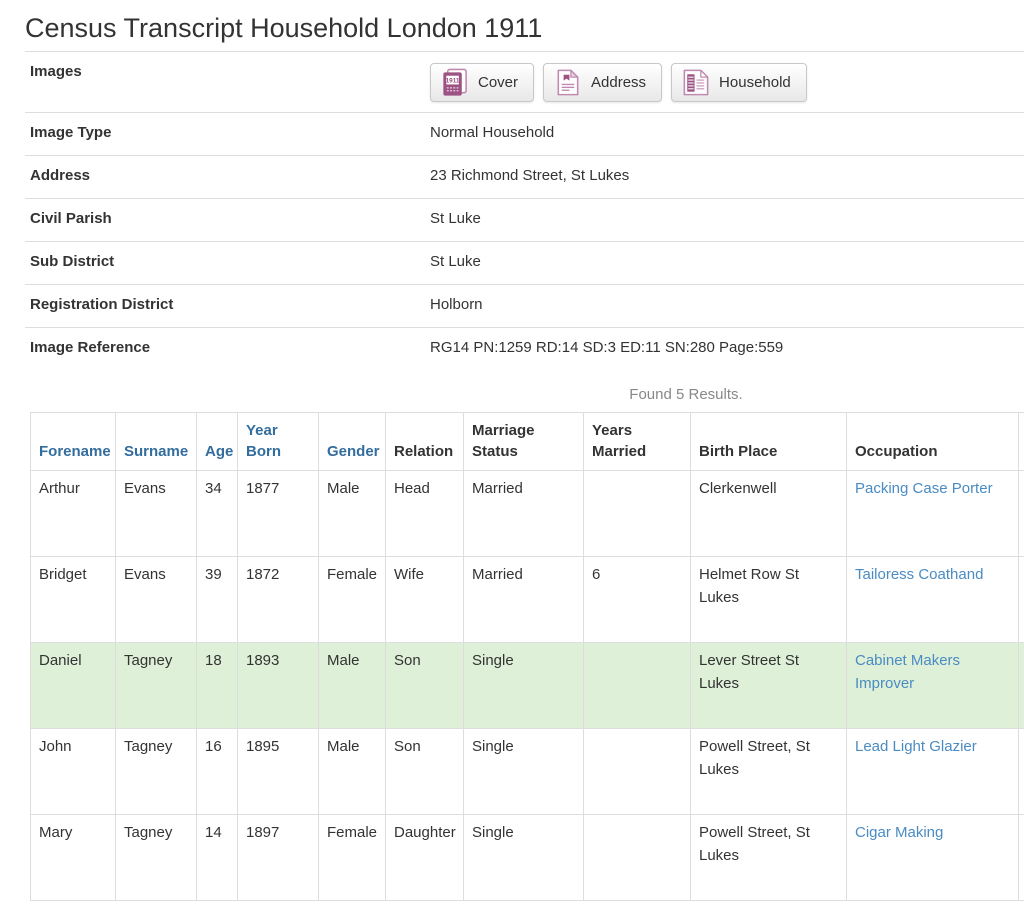 The image size is (1024, 915). Describe the element at coordinates (217, 686) in the screenshot. I see `cell-age: 18` at that location.